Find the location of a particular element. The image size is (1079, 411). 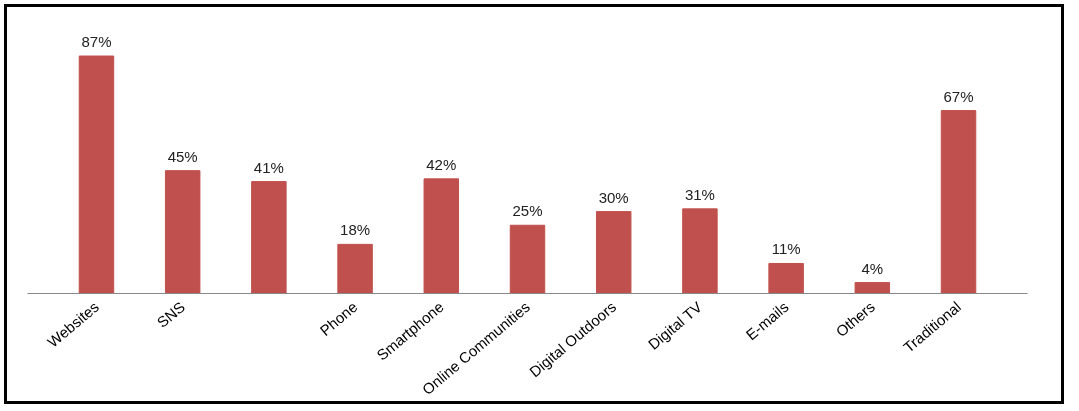

data-label: 25% is located at coordinates (527, 211).